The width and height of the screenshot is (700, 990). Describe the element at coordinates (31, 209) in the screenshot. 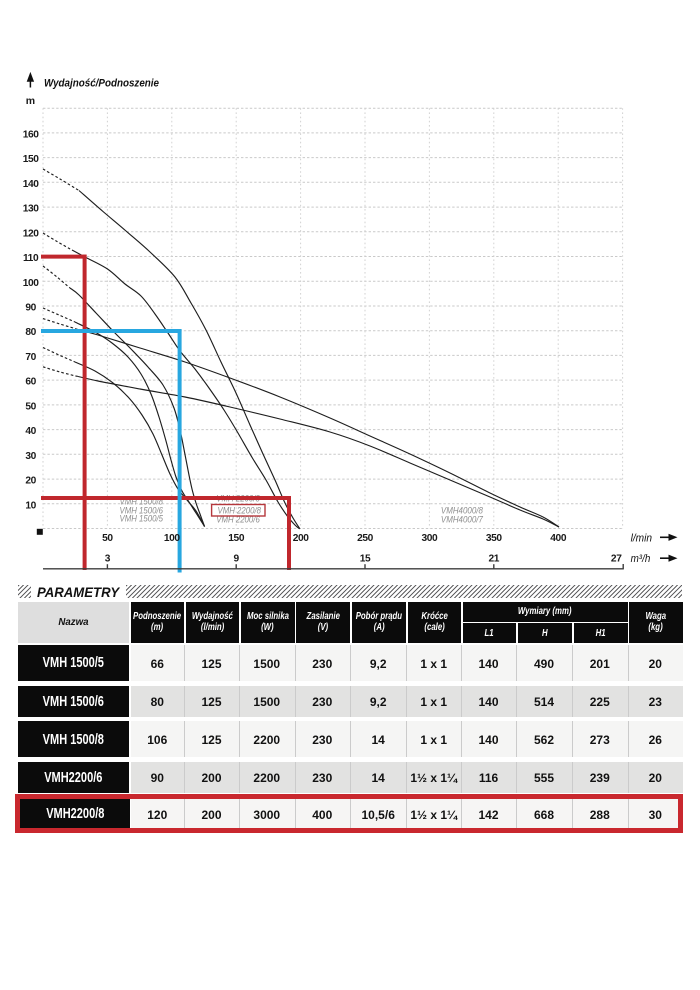

I see `svg-text: 130` at that location.